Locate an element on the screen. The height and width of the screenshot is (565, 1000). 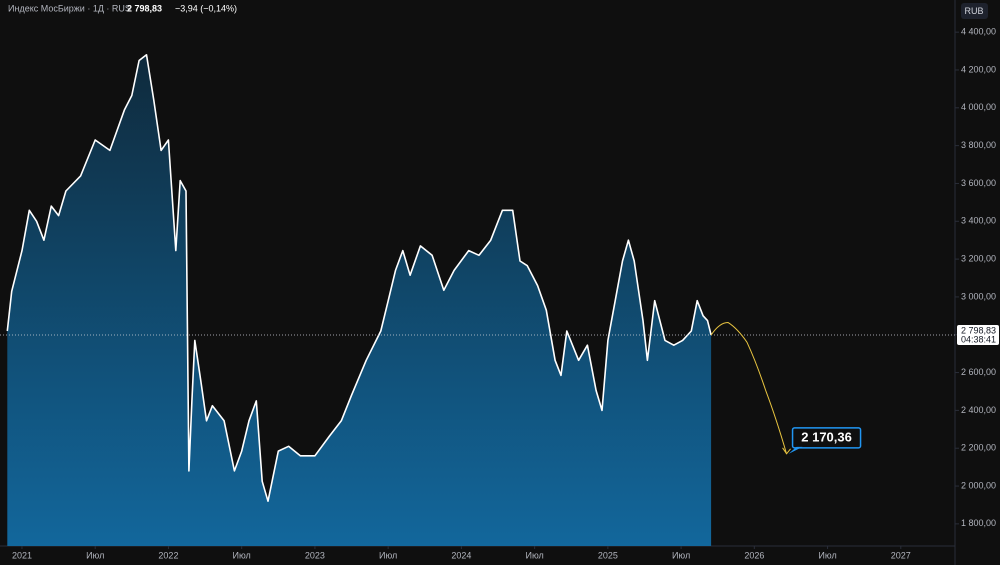
forecast-box is located at coordinates (826, 438).